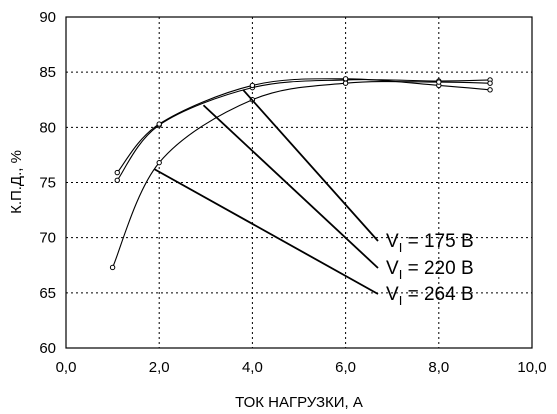 This screenshot has width=557, height=414. Describe the element at coordinates (345, 367) in the screenshot. I see `x-tick-label: 6,0` at that location.